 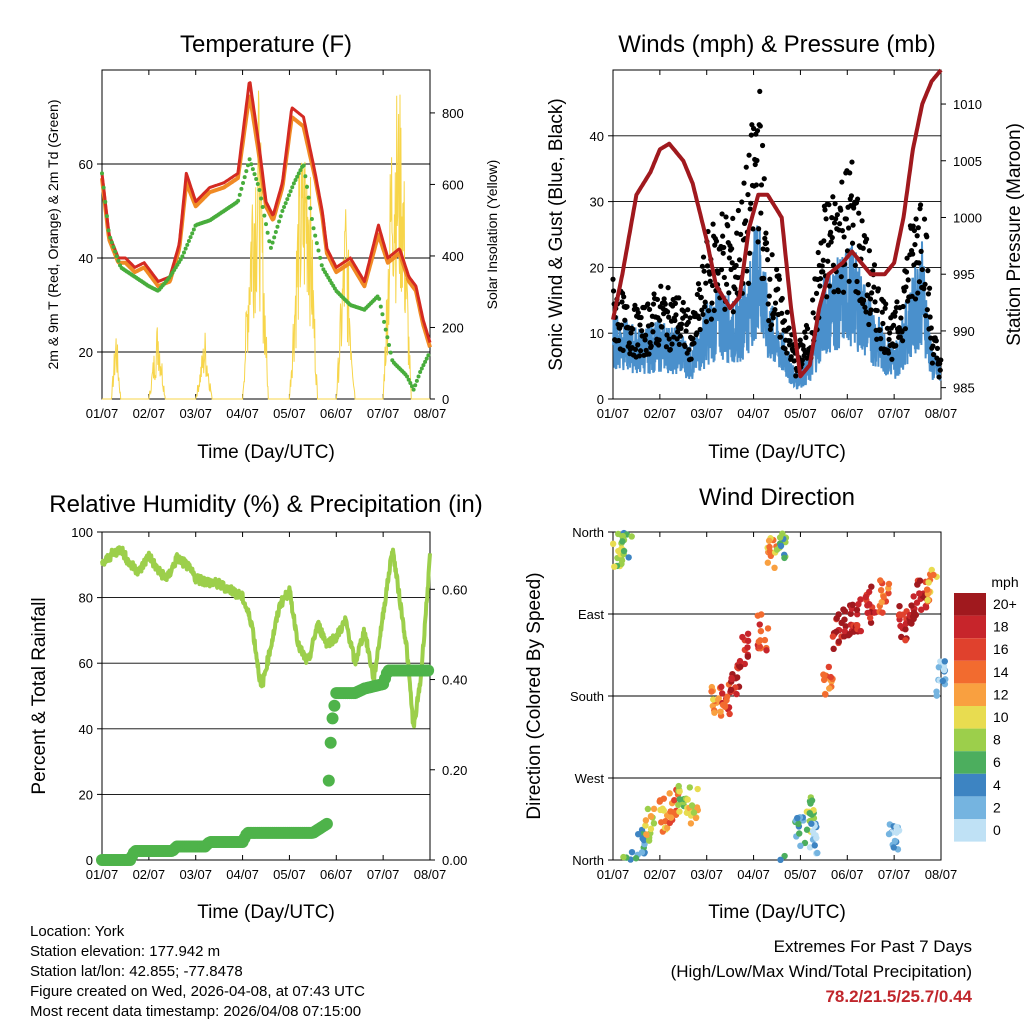 What do you see at coordinates (195, 413) in the screenshot?
I see `x-tick-label: 03/07` at bounding box center [195, 413].